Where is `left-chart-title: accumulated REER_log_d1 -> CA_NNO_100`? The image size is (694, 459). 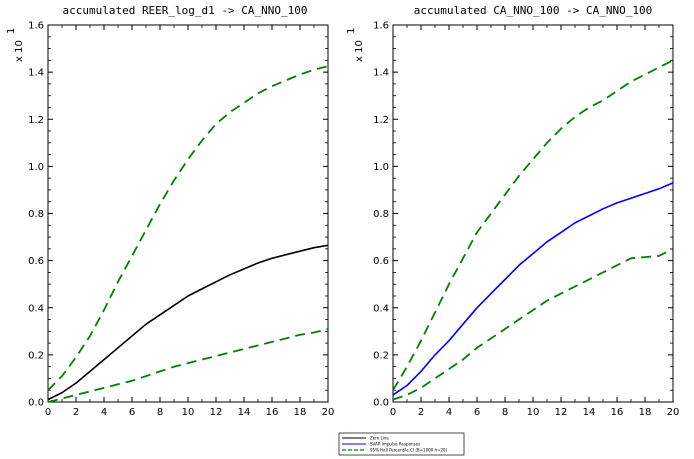 left-chart-title: accumulated REER_log_d1 -> CA_NNO_100 is located at coordinates (184, 10).